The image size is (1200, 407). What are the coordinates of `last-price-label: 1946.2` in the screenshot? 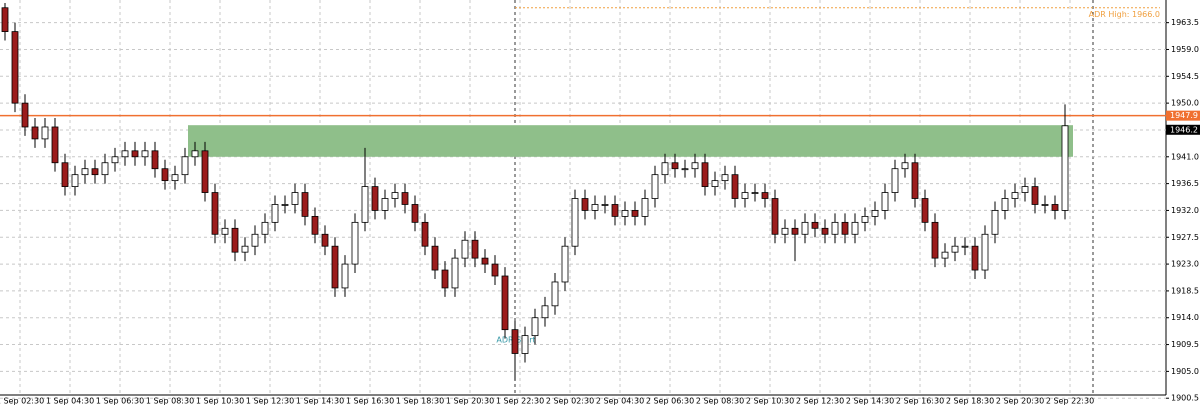 It's located at (1184, 129).